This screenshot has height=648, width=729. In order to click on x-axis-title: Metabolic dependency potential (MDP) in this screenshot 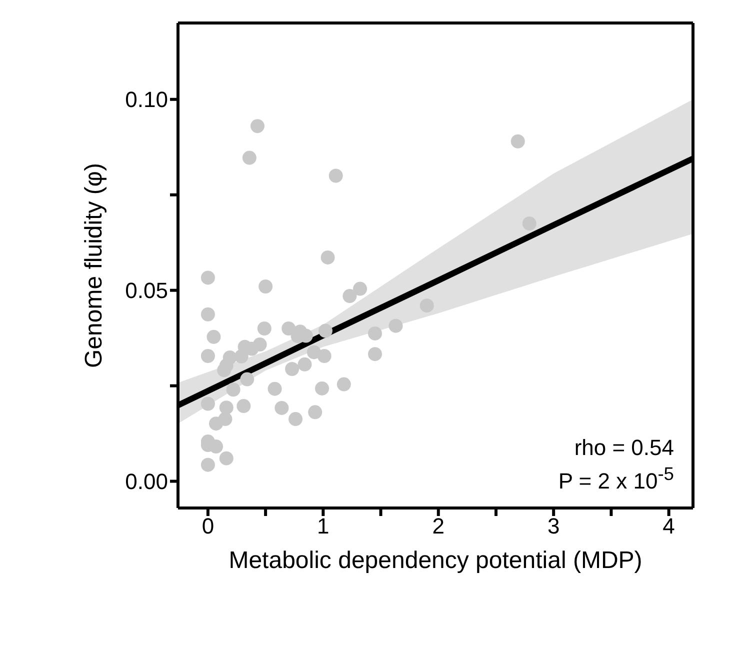, I will do `click(435, 560)`.